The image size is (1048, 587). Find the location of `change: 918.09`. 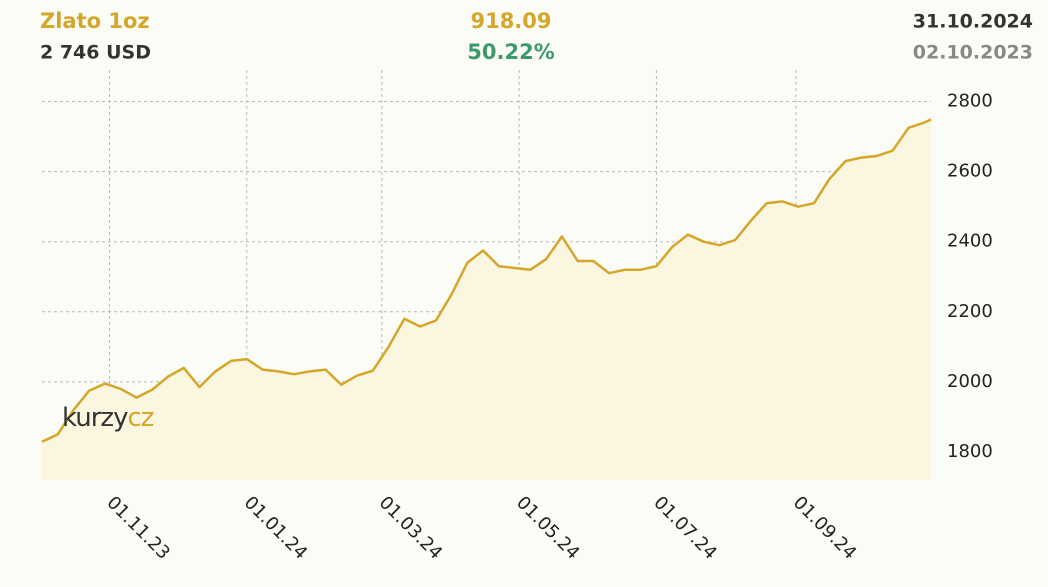

change: 918.09 is located at coordinates (510, 21).